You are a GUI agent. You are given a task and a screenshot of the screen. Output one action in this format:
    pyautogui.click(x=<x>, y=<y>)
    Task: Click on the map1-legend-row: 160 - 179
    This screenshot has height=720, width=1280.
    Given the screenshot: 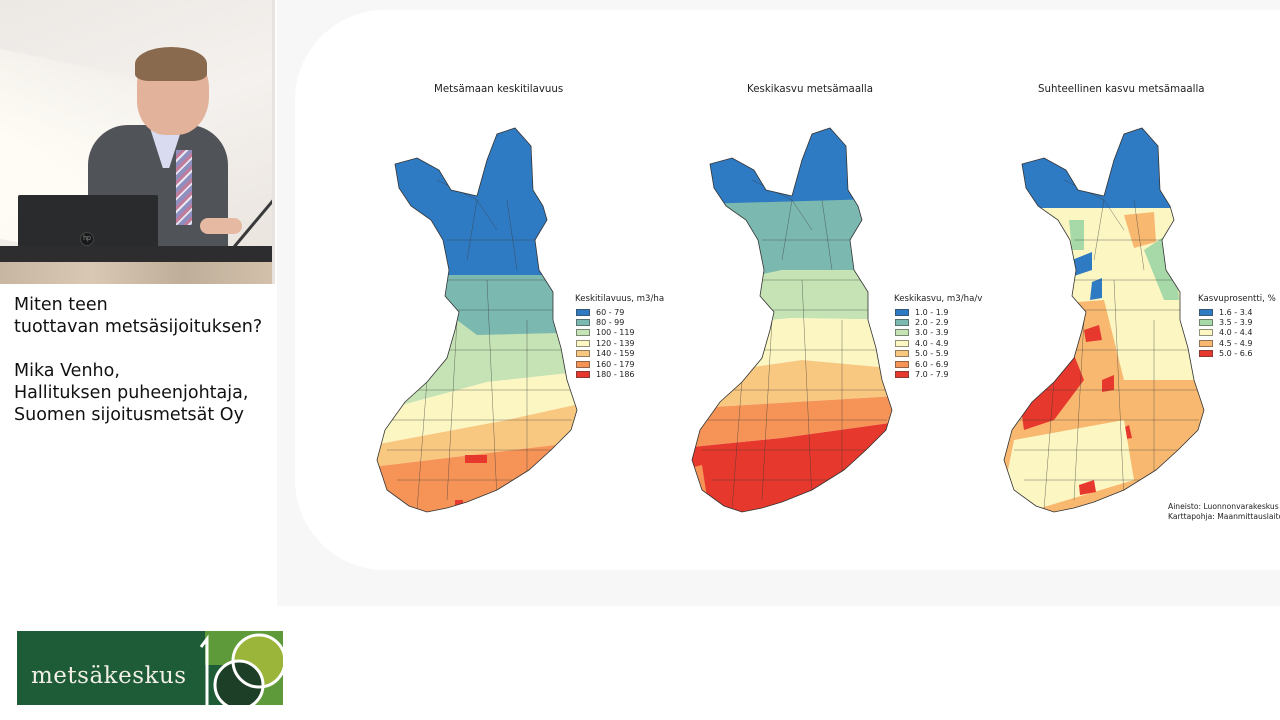 What is the action you would take?
    pyautogui.click(x=619, y=364)
    